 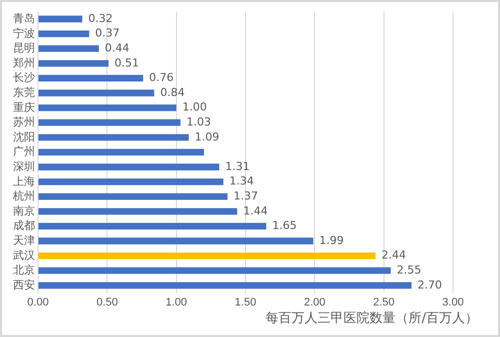 What do you see at coordinates (38, 302) in the screenshot?
I see `x-tick-label: 0.00` at bounding box center [38, 302].